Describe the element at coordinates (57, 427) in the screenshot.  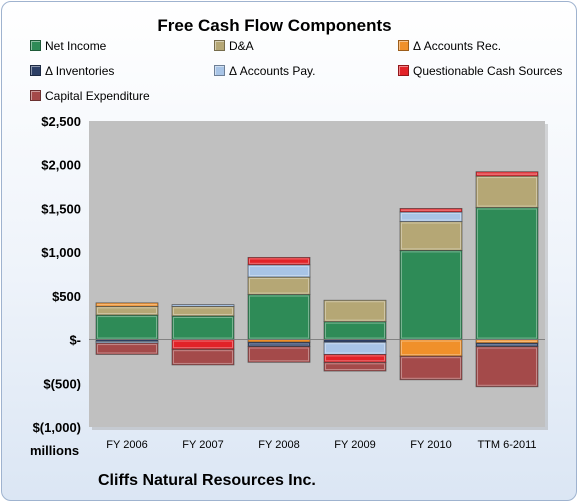
I see `y-tick-label: $(1,000)` at that location.